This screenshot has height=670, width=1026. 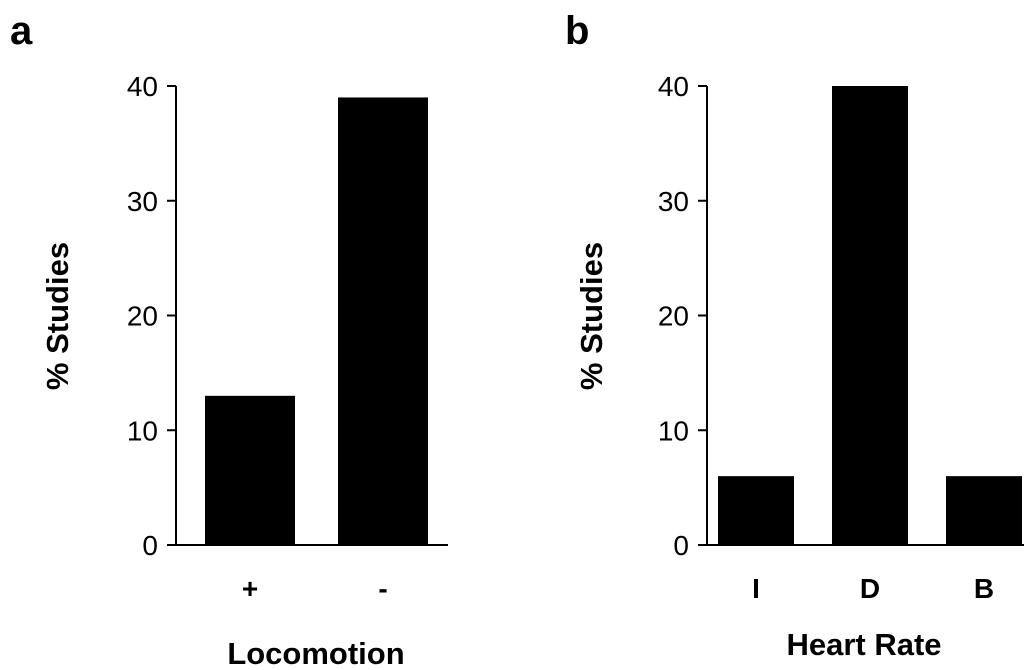 I want to click on panel-b-category-label-2: B, so click(x=984, y=588).